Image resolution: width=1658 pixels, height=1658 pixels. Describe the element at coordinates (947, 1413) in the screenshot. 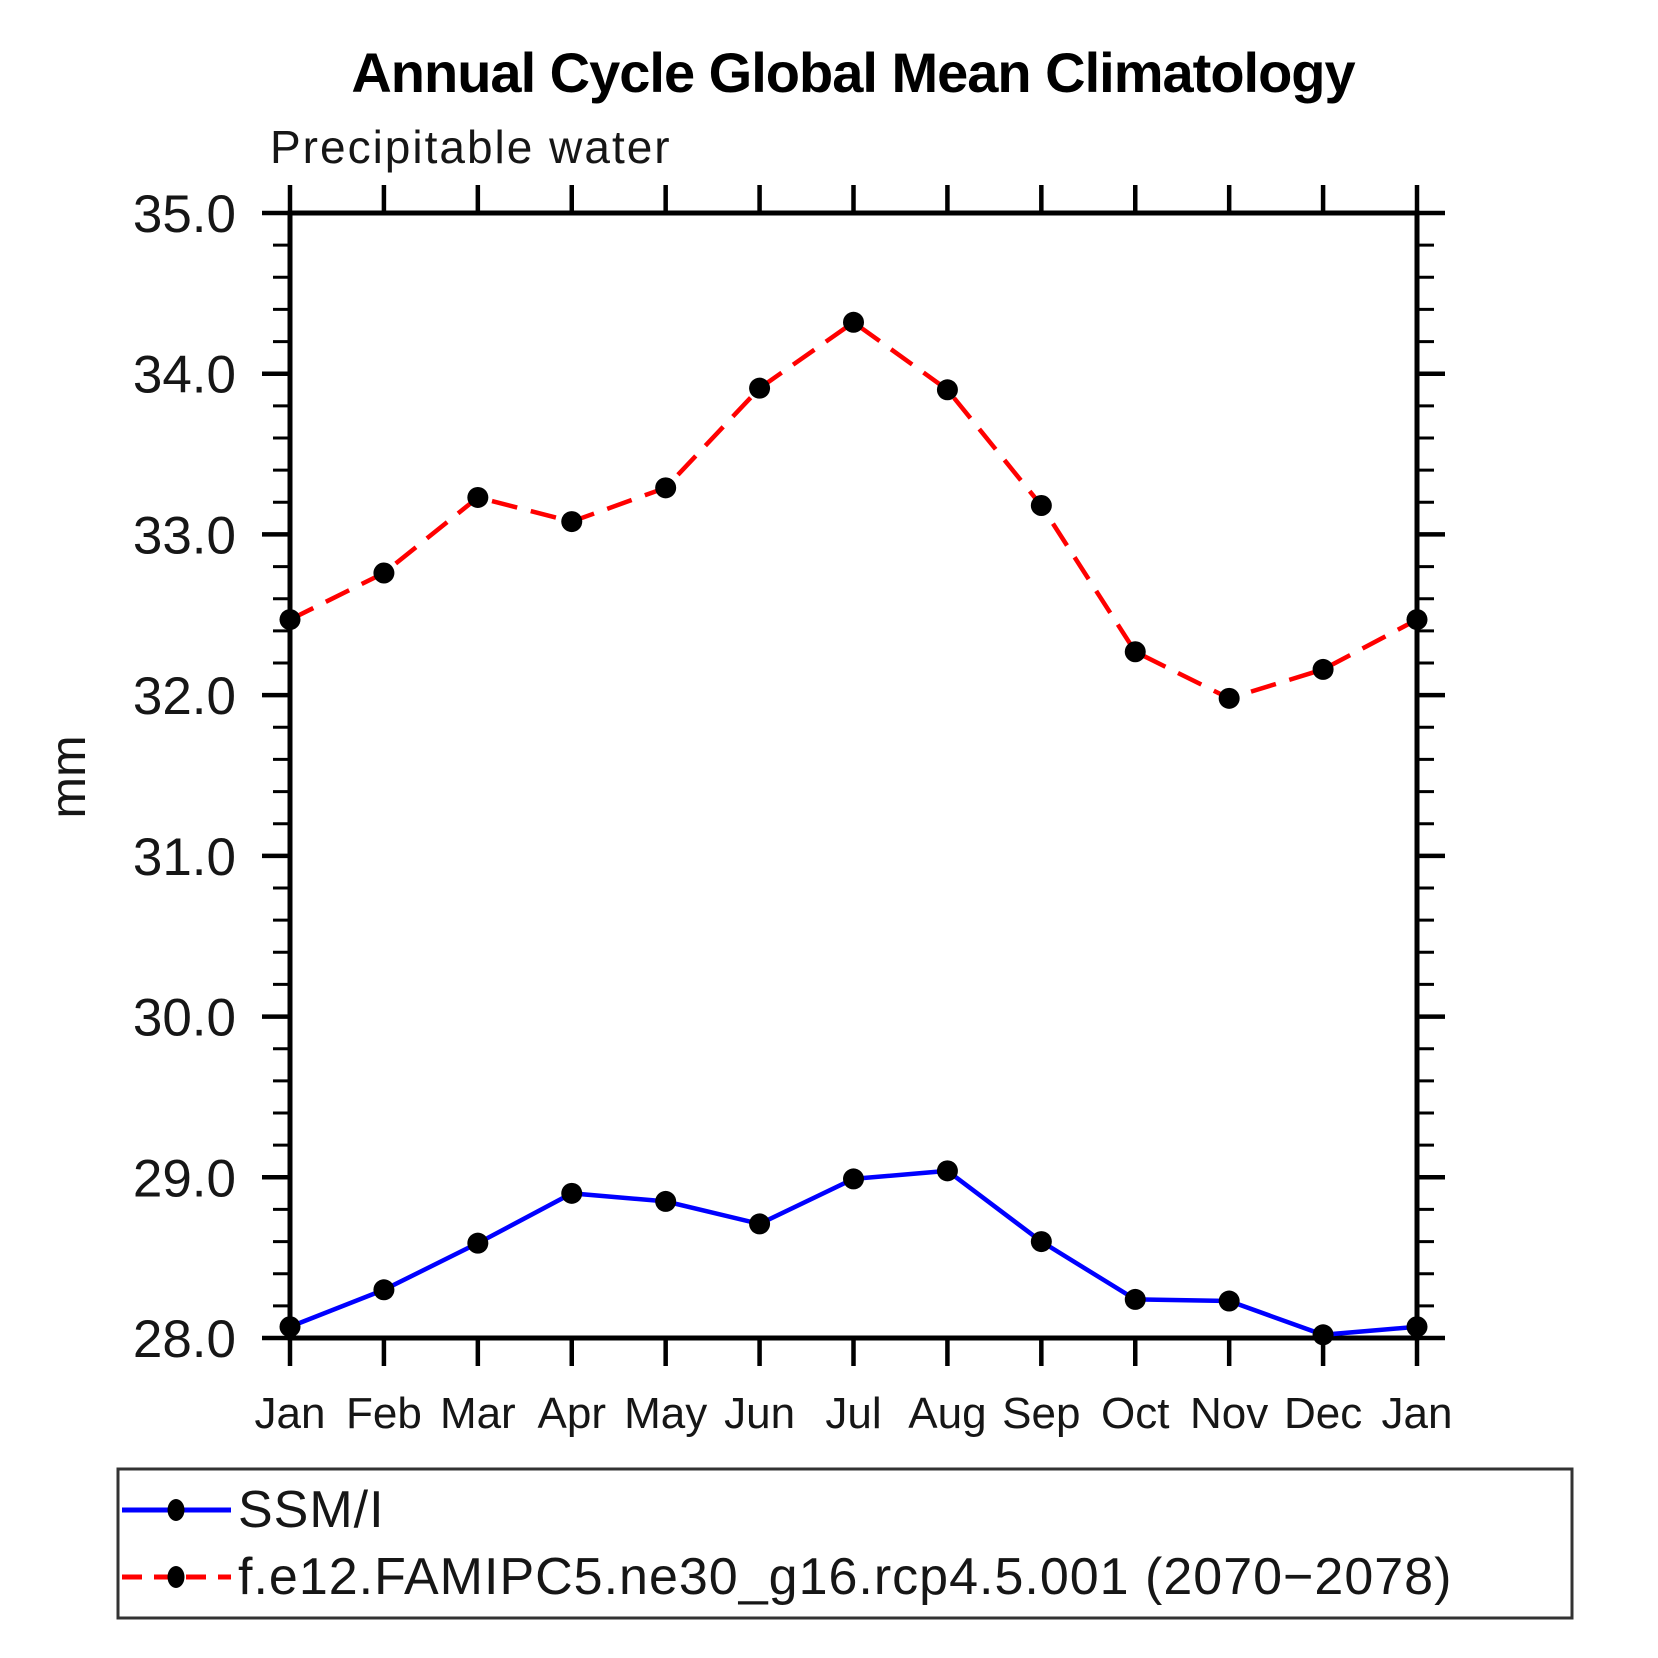

I see `x-tick-label: Aug` at that location.